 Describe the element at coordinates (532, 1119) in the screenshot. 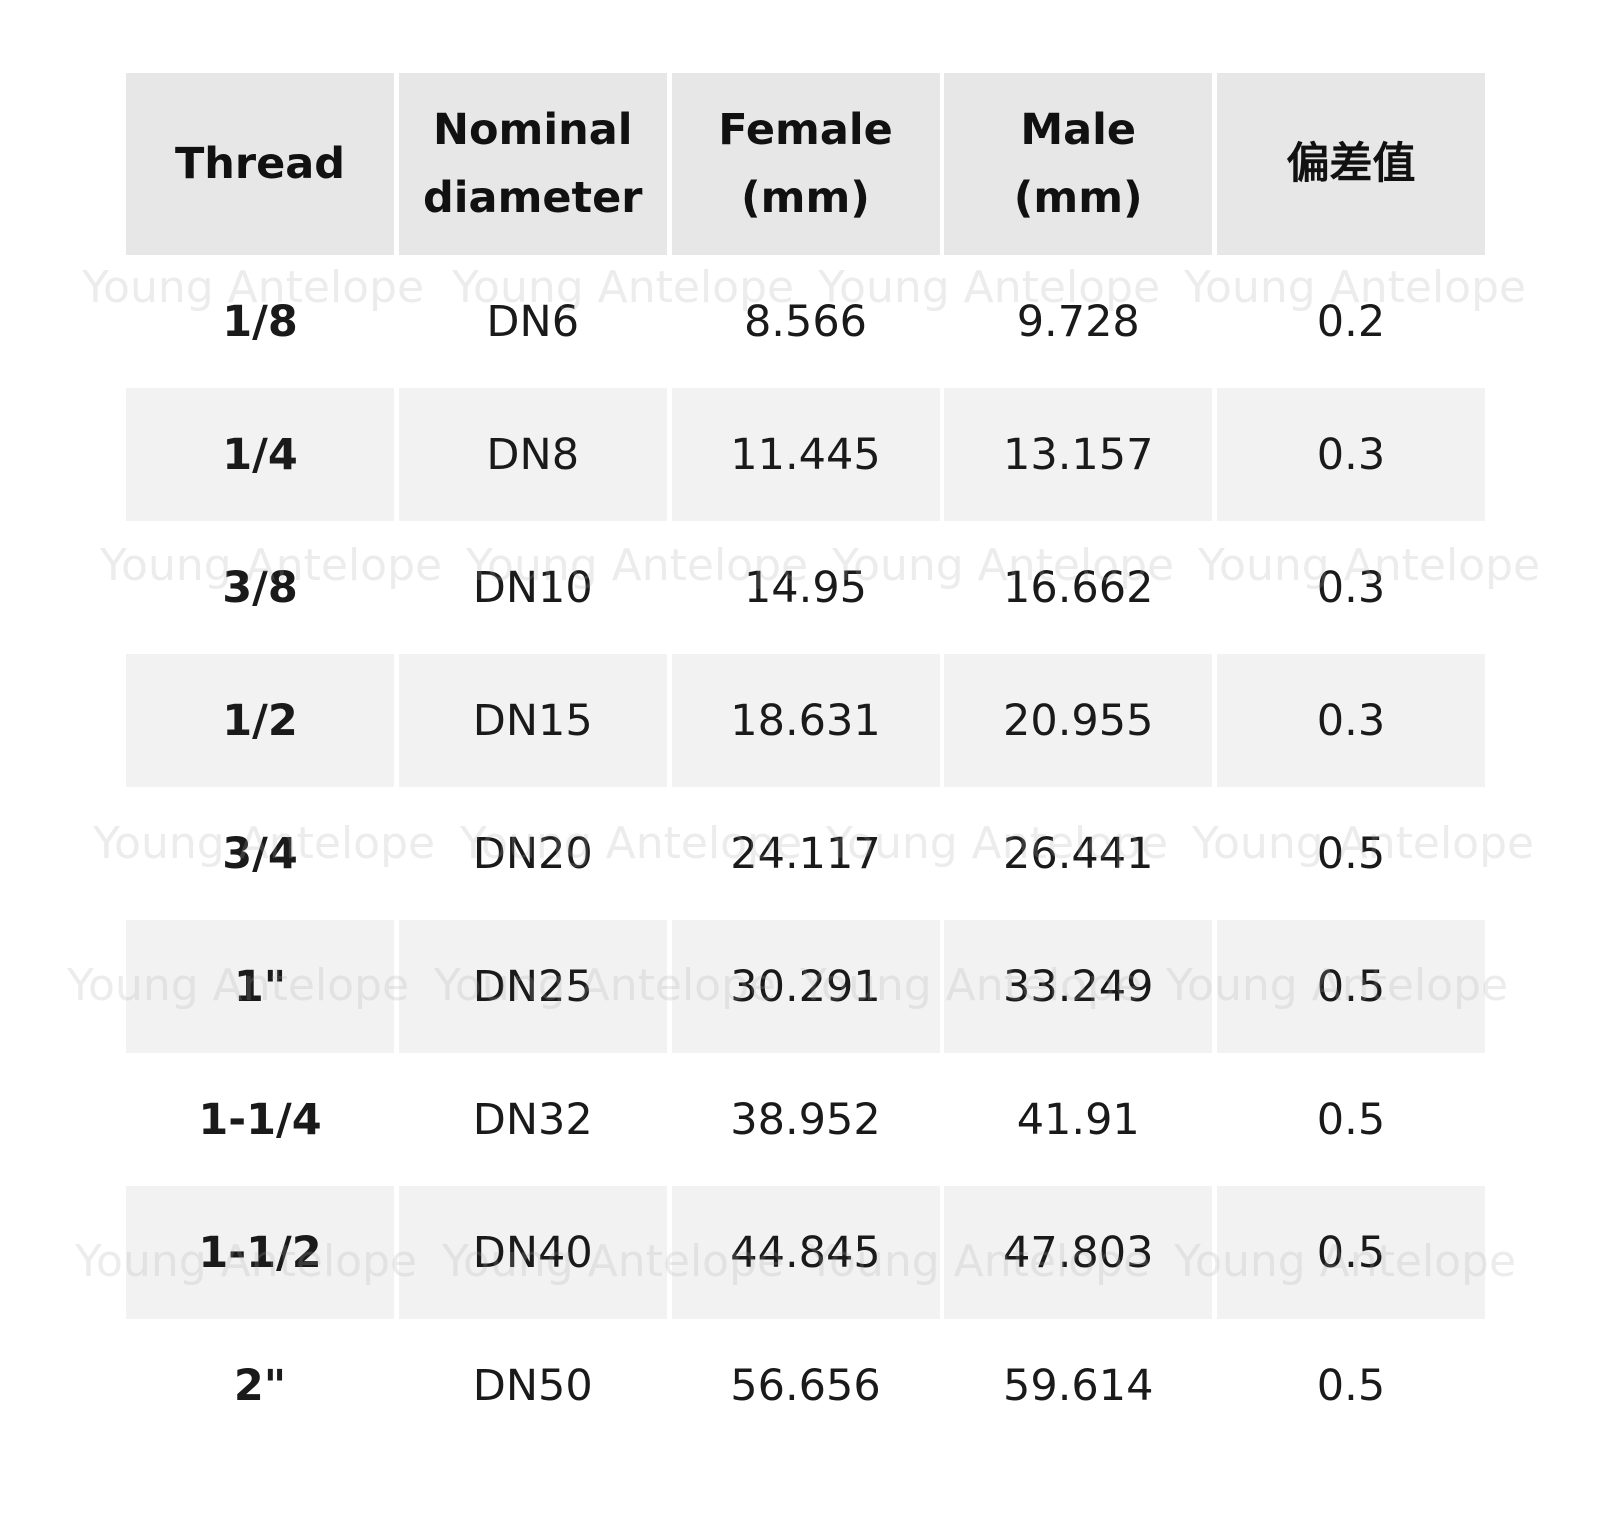

I see `cell-nominal-diameter: DN32` at that location.